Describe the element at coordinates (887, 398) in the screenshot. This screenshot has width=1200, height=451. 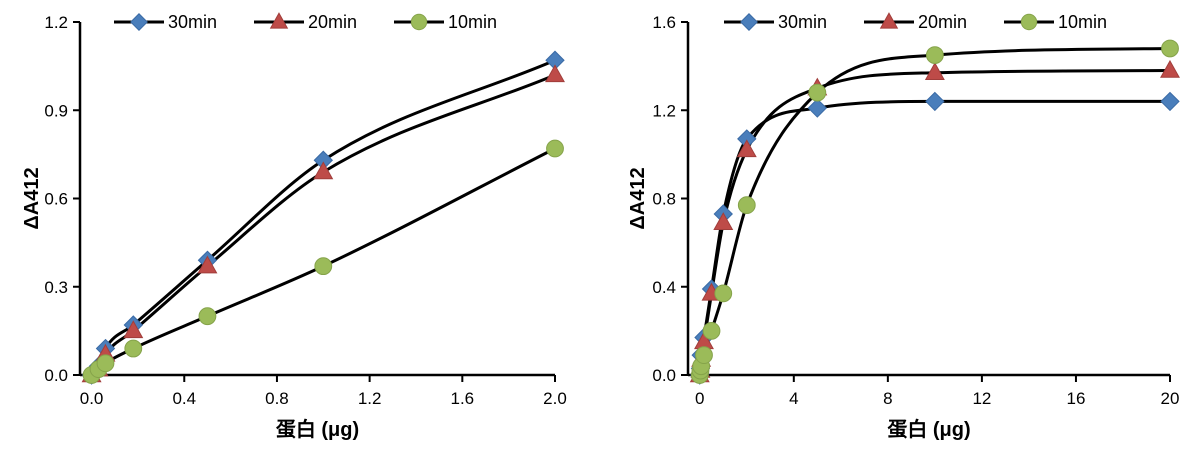
I see `x-tick-label: 8` at that location.